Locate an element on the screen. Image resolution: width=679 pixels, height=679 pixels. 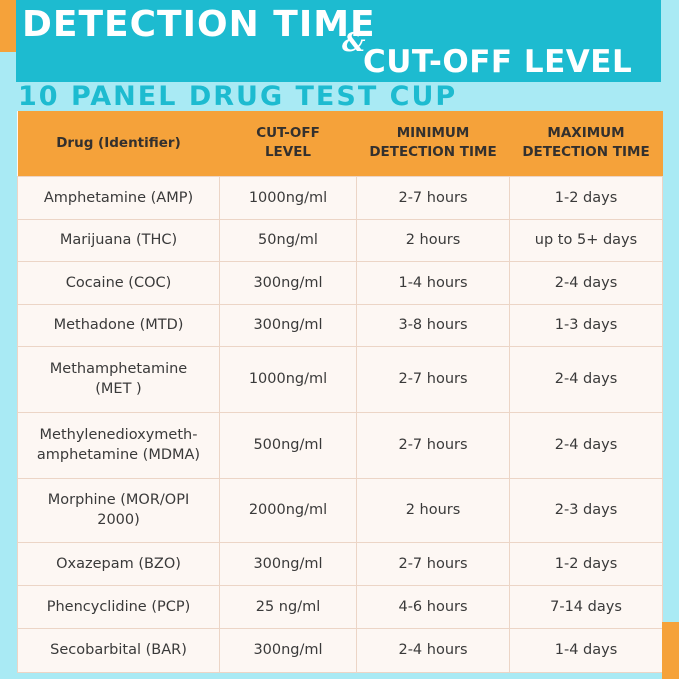
cutoff-cell: 500ng/ml is located at coordinates (288, 445).